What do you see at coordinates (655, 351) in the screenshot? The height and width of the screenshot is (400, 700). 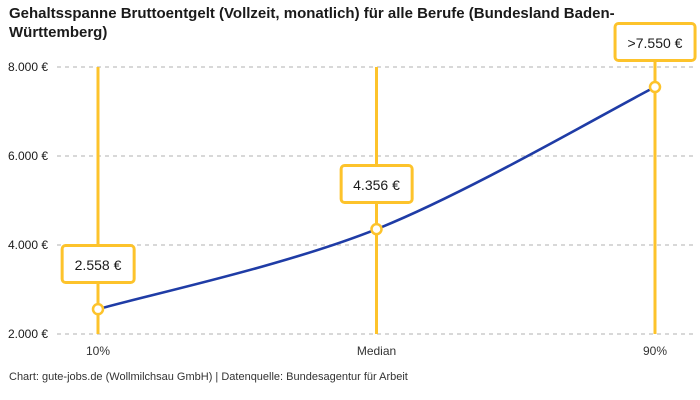 I see `x-axis-tick-label: 90%` at bounding box center [655, 351].